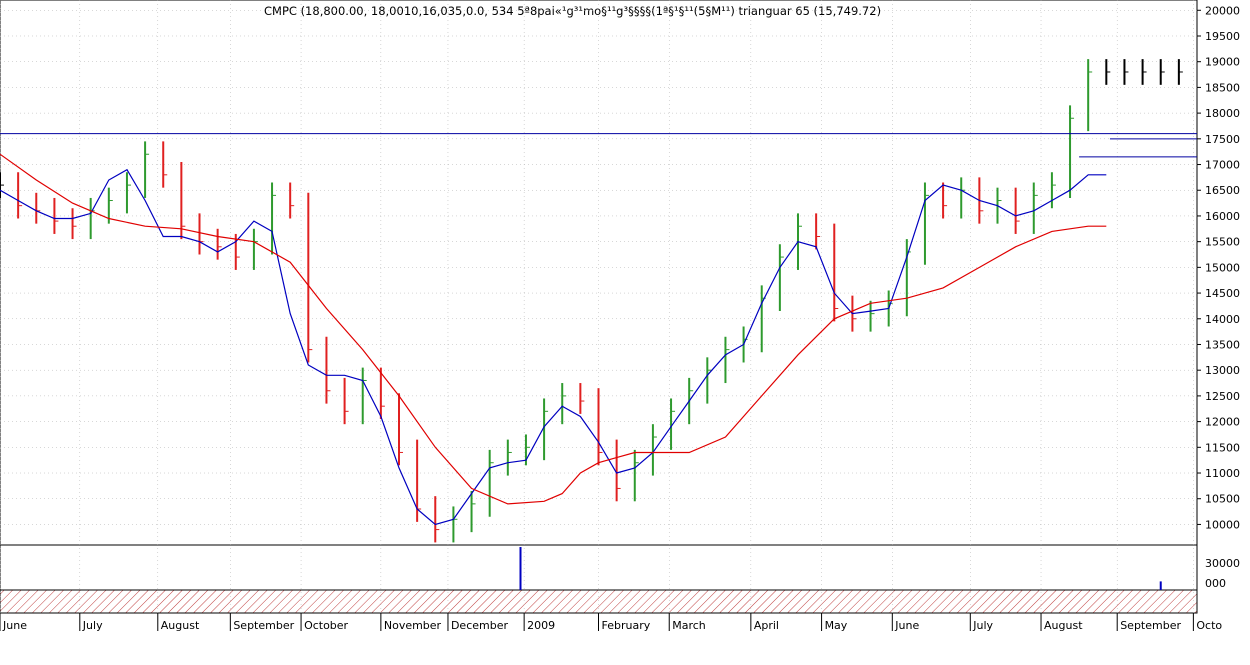  What do you see at coordinates (1215, 583) in the screenshot?
I see `volume-tick-label: 000` at bounding box center [1215, 583].